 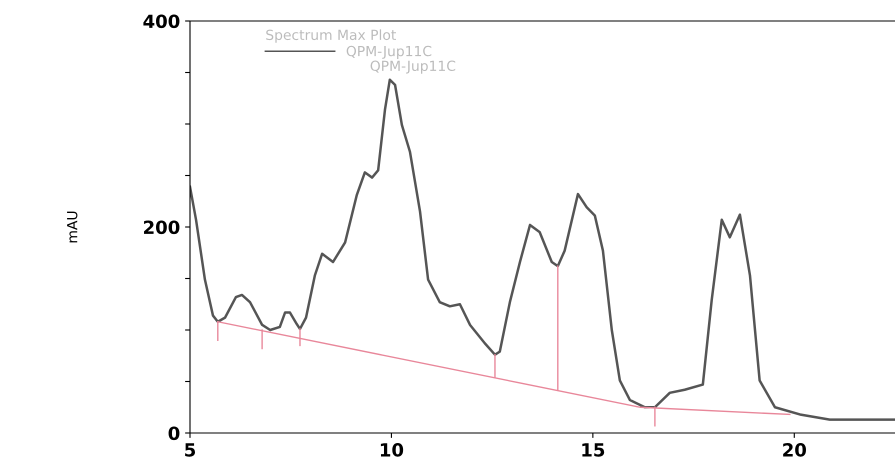 I want to click on y-tick-label: 200, so click(x=162, y=227).